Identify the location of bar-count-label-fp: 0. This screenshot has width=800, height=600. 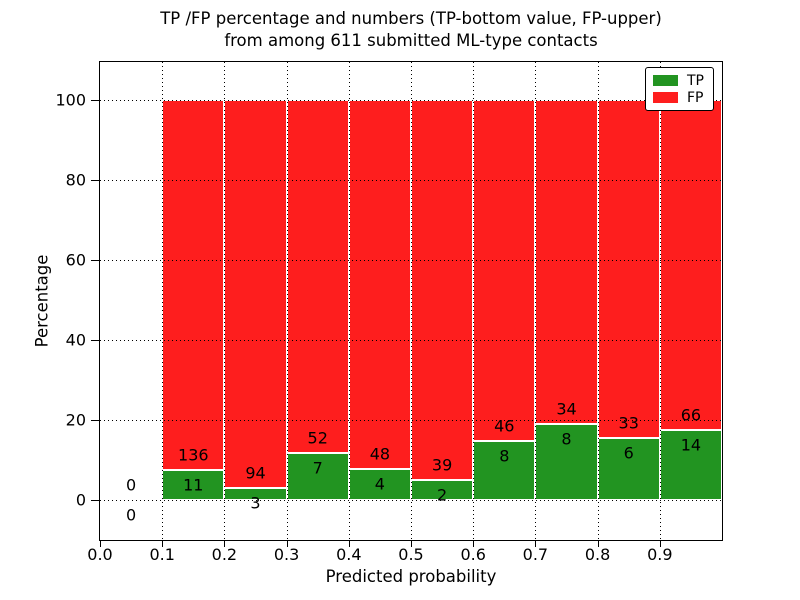
(131, 485).